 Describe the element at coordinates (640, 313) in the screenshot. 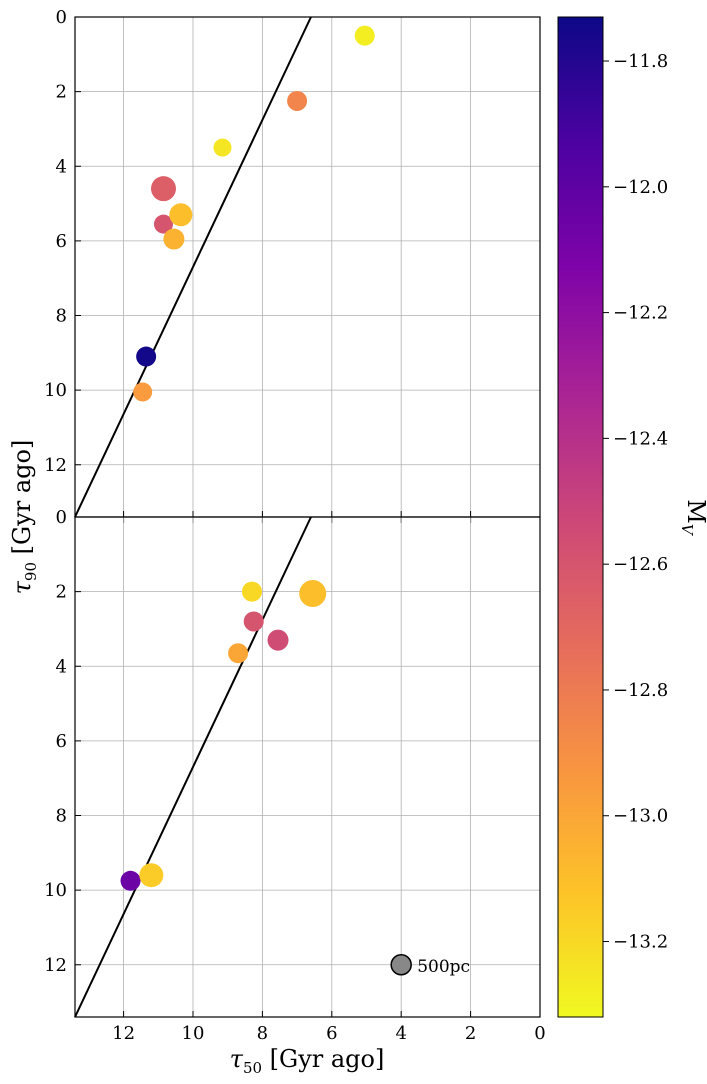

I see `colorbar-tick-label: −12.2` at that location.